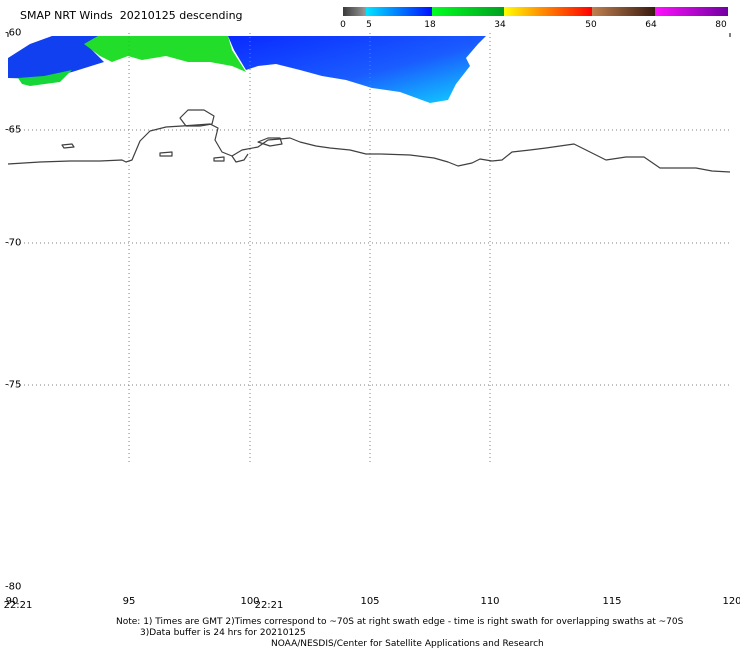 The width and height of the screenshot is (740, 650). What do you see at coordinates (45, 78) in the screenshot?
I see `swath-green-lower-left` at bounding box center [45, 78].